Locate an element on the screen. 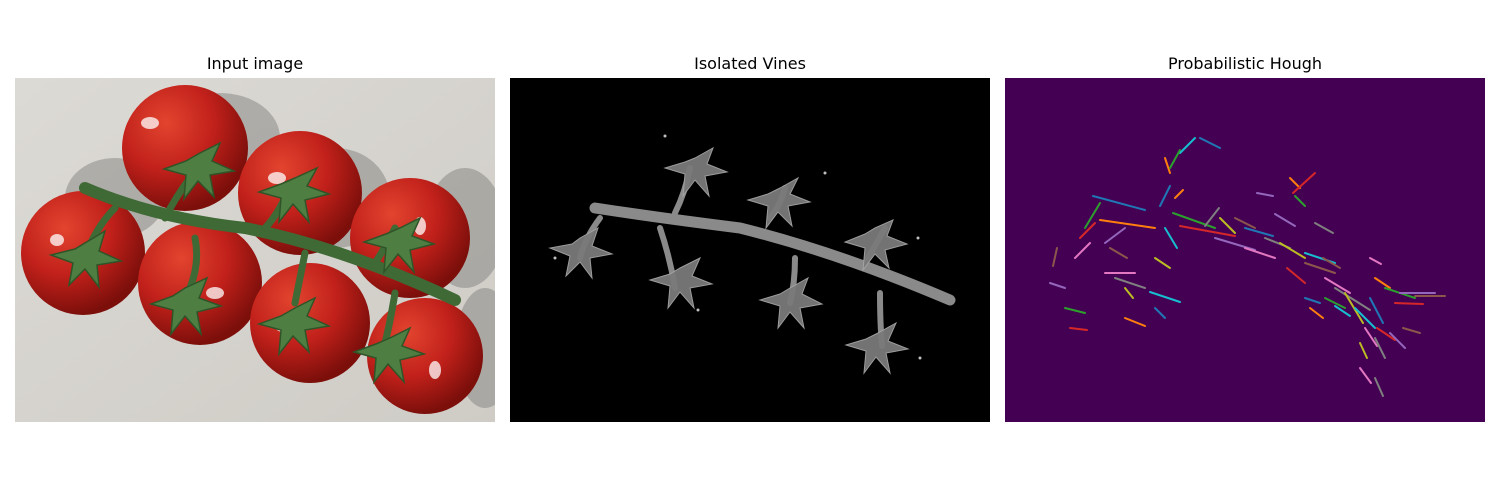 Image resolution: width=1500 pixels, height=500 pixels. probabilistic-hough-title: Probabilistic Hough is located at coordinates (1245, 63).